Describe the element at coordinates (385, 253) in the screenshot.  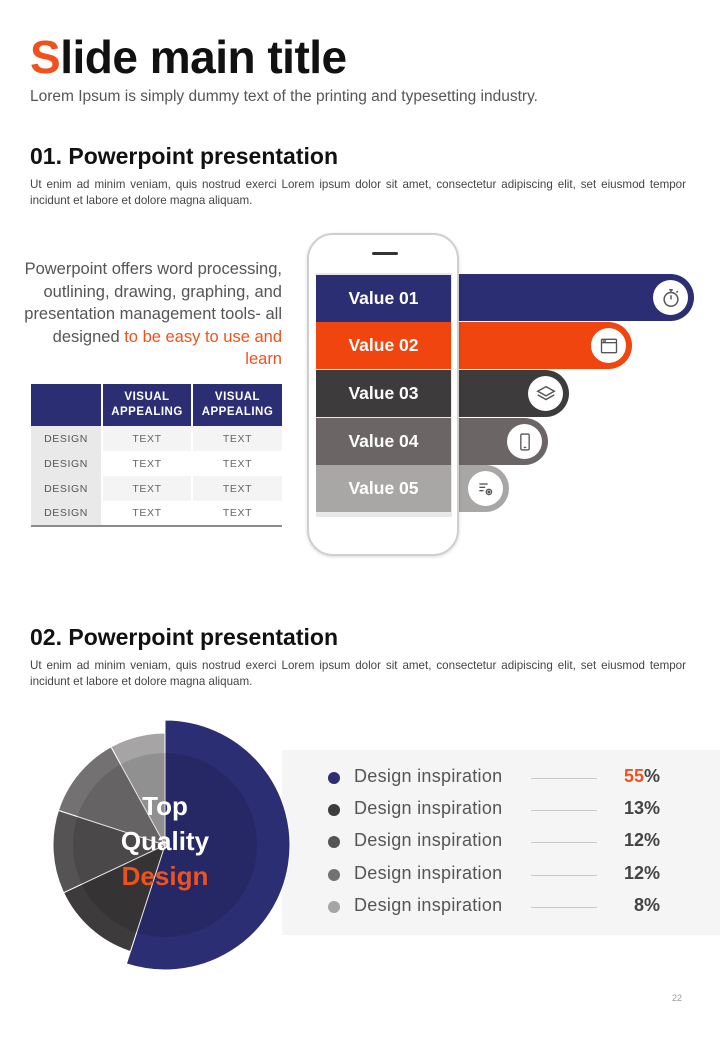
I see `phone-speaker` at that location.